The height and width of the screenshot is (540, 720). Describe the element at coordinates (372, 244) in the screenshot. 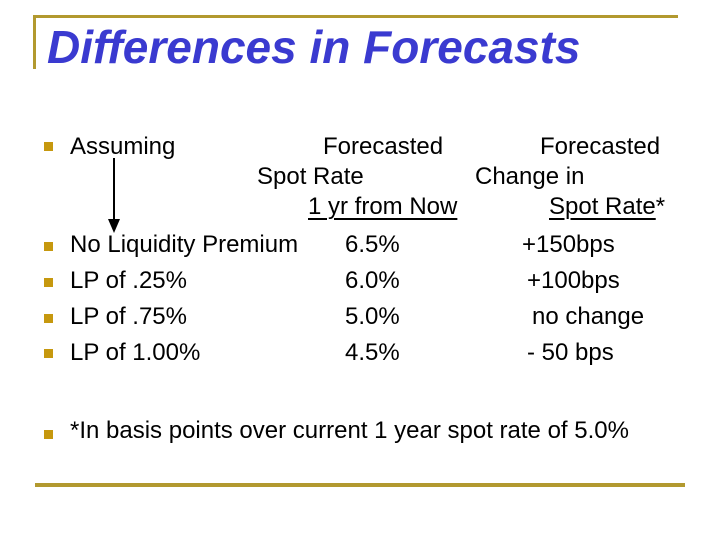

I see `spot-rate-value: 6.5%` at that location.